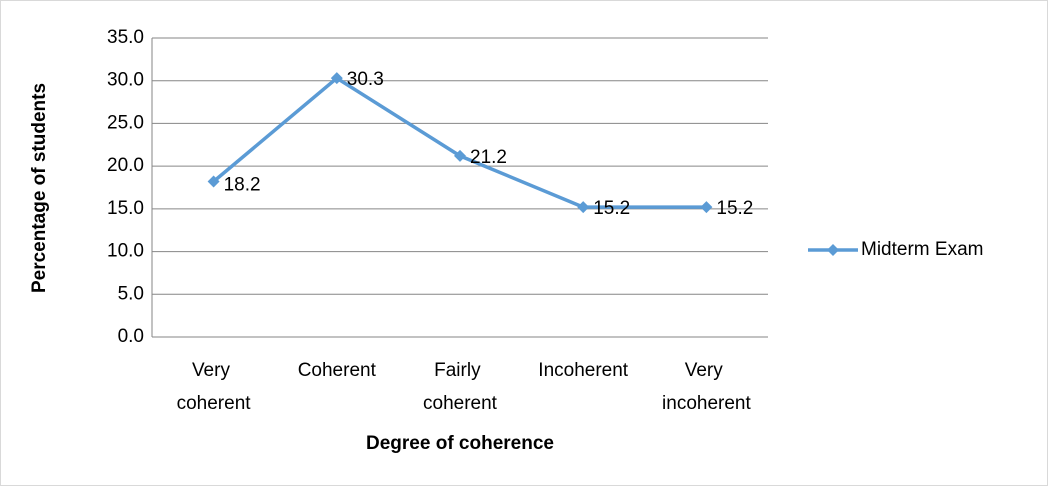 The height and width of the screenshot is (486, 1048). I want to click on y-tick-label: 5.0, so click(131, 293).